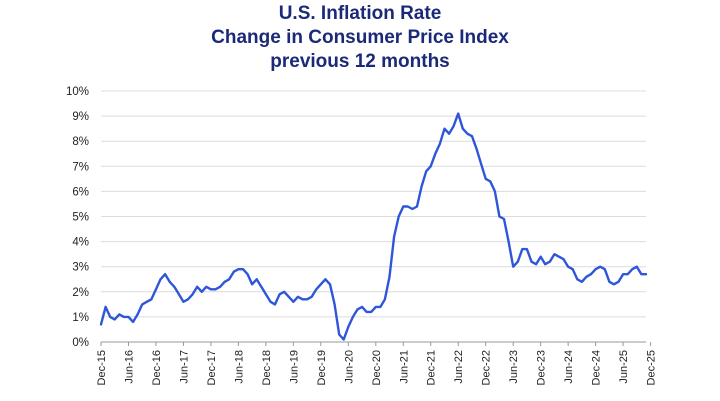 The width and height of the screenshot is (720, 401). Describe the element at coordinates (129, 367) in the screenshot. I see `x-tick-label: Jun-16` at that location.